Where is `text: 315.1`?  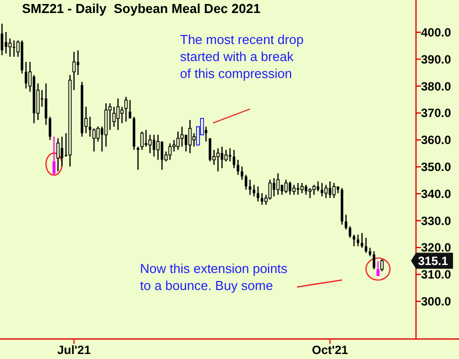
text: 315.1 is located at coordinates (433, 261).